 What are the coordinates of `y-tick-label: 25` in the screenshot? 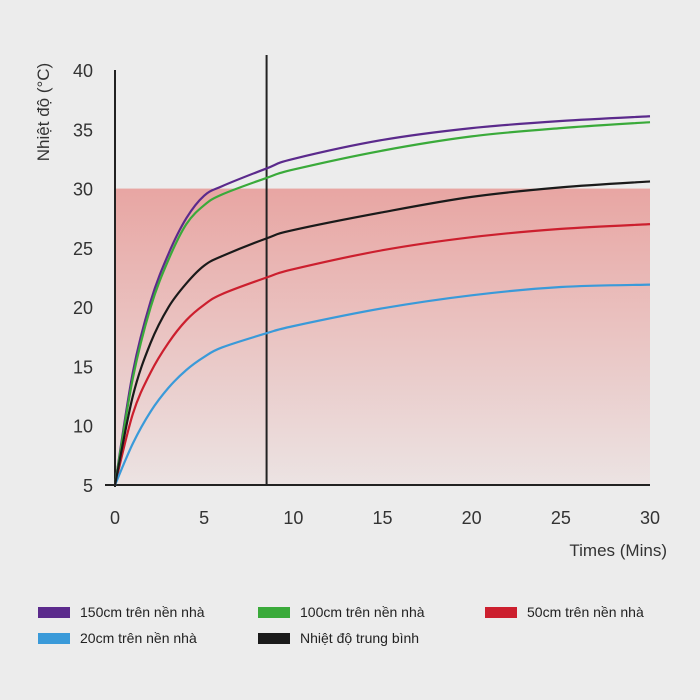 It's located at (83, 249).